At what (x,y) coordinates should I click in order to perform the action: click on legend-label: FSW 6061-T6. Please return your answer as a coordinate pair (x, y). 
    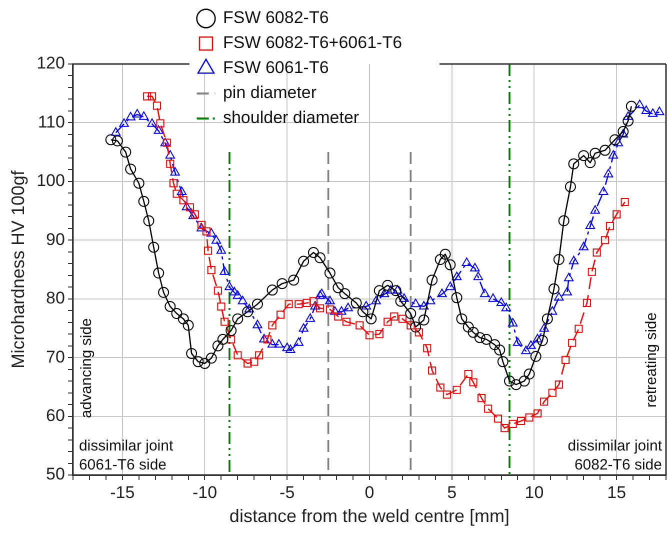
    Looking at the image, I should click on (275, 68).